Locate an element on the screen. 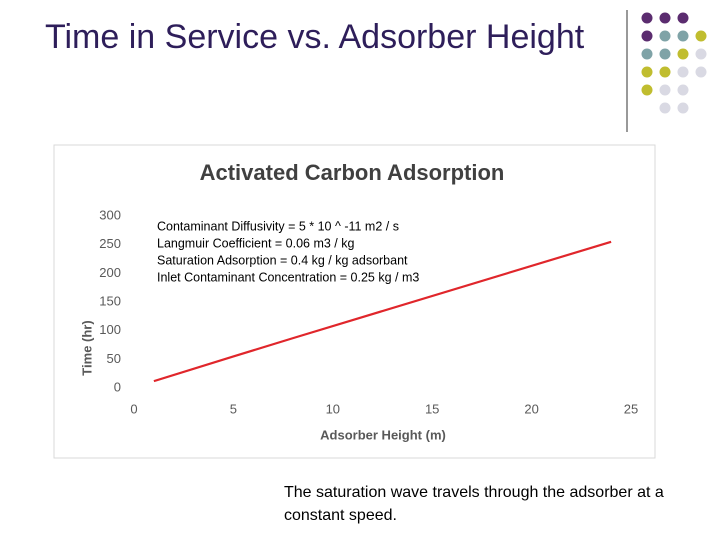 This screenshot has height=540, width=720. x-tick-label: 15 is located at coordinates (432, 408).